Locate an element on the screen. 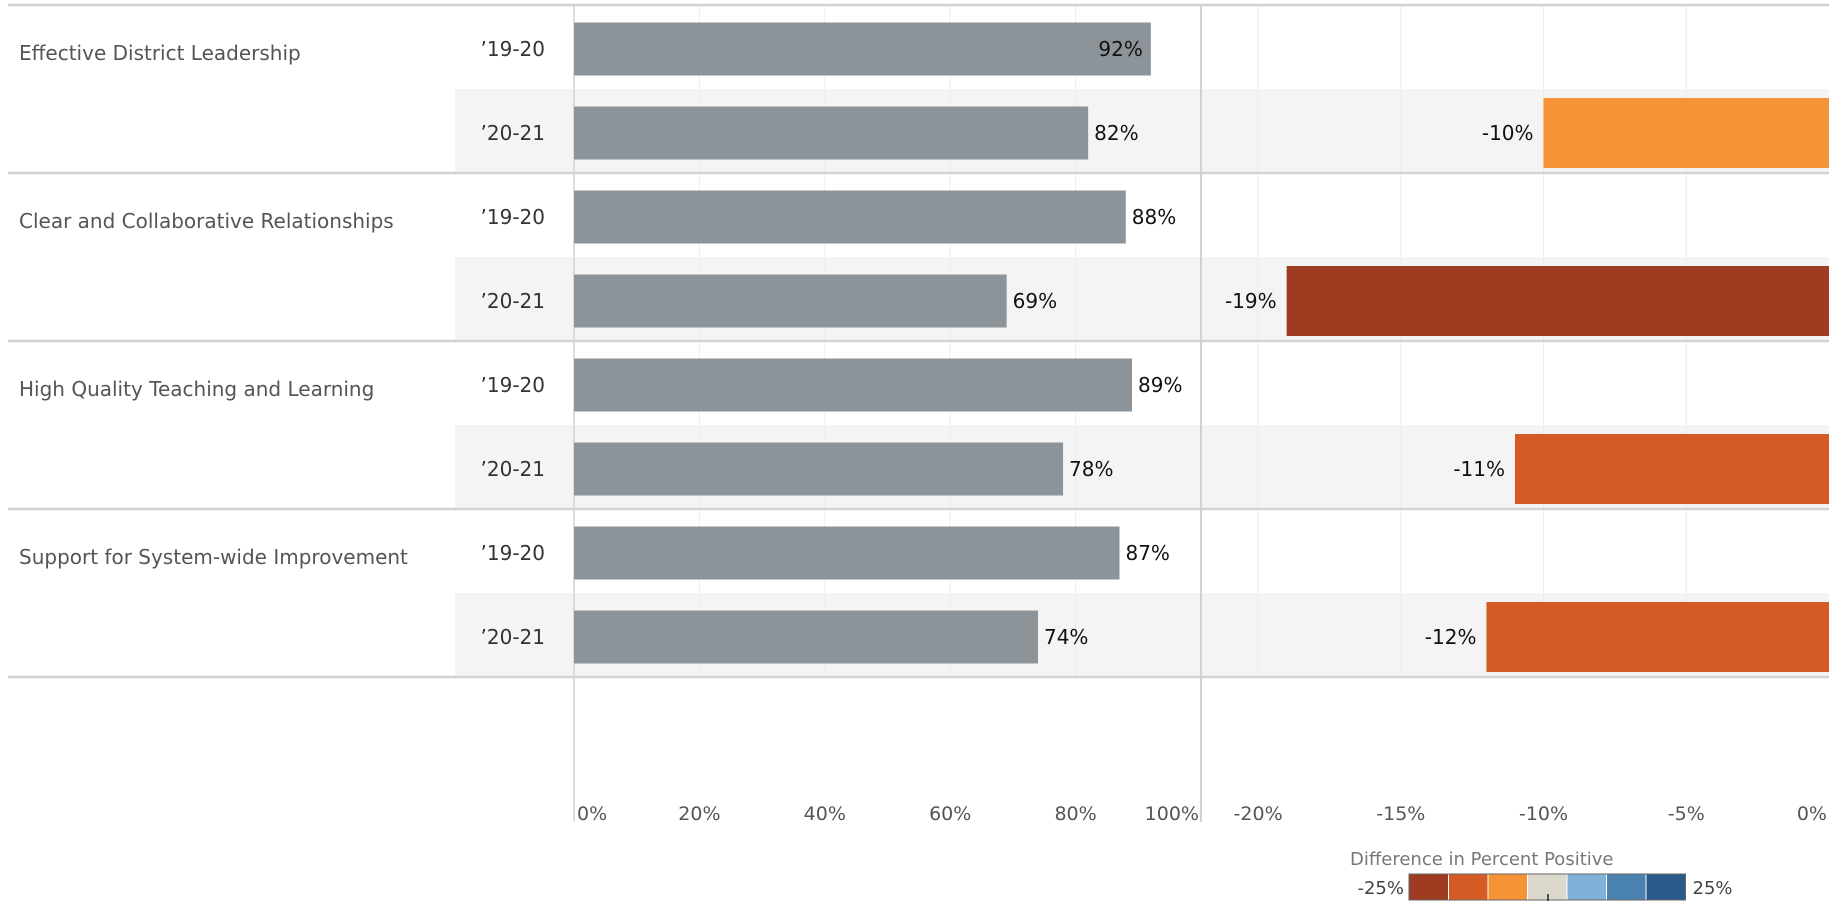 The image size is (1835, 901). difference-value-label: -19% is located at coordinates (1251, 301).